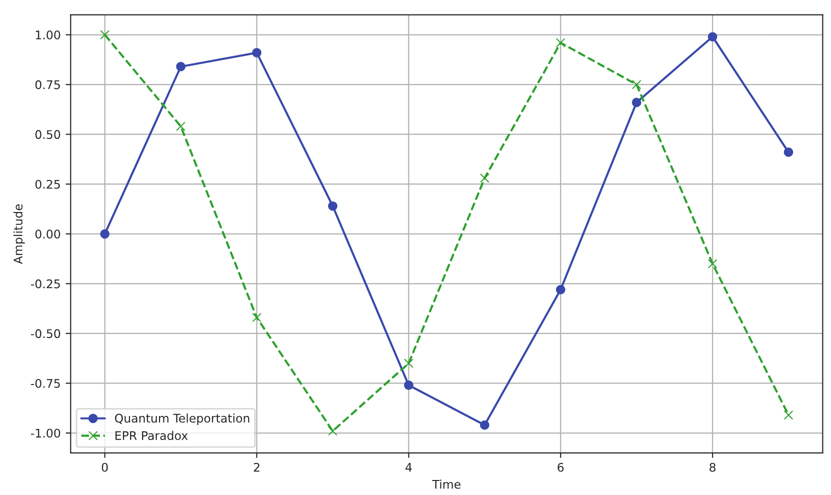 The image size is (831, 495). Describe the element at coordinates (47, 184) in the screenshot. I see `y-tick-label: 0.25` at that location.